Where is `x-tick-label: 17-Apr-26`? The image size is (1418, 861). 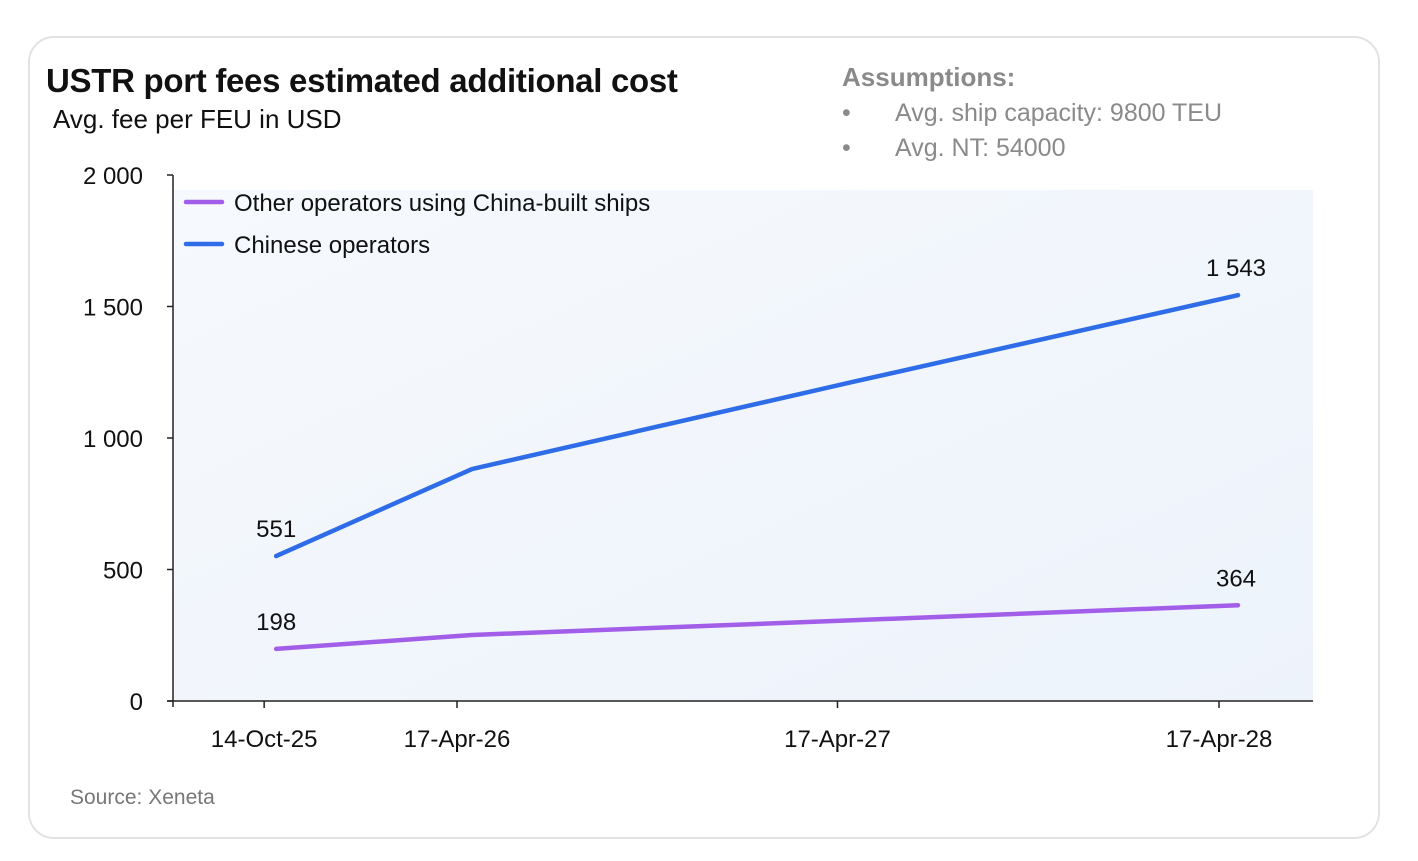 x-tick-label: 17-Apr-26 is located at coordinates (457, 739).